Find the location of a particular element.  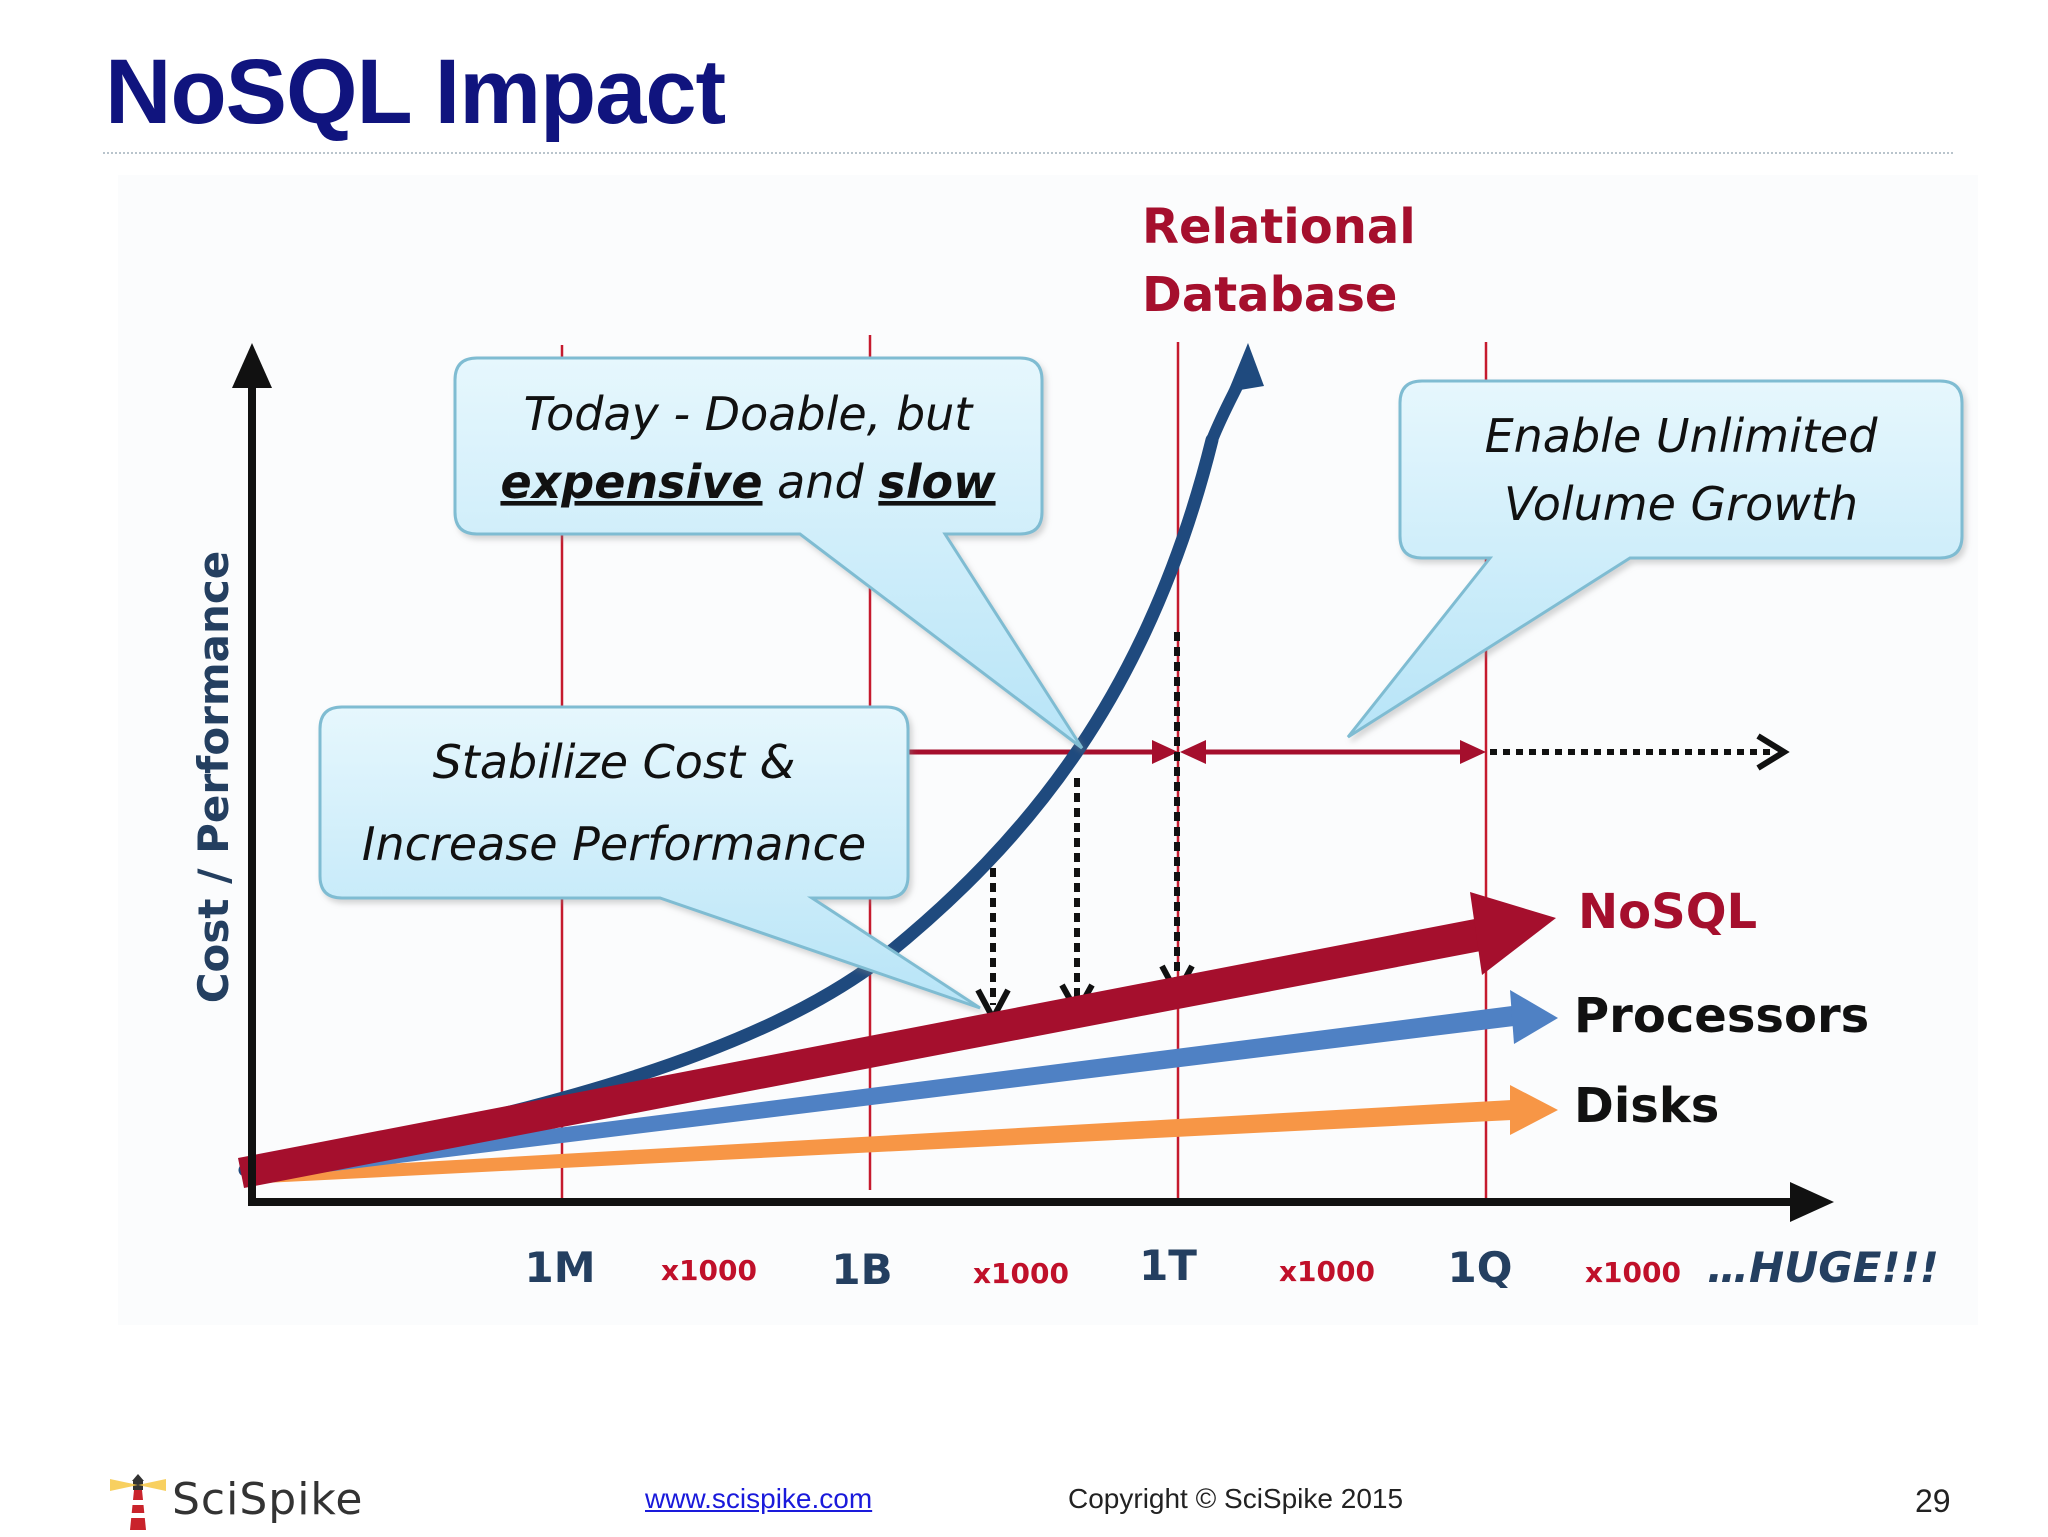

x-tick-1q: 1Q is located at coordinates (1480, 1267).